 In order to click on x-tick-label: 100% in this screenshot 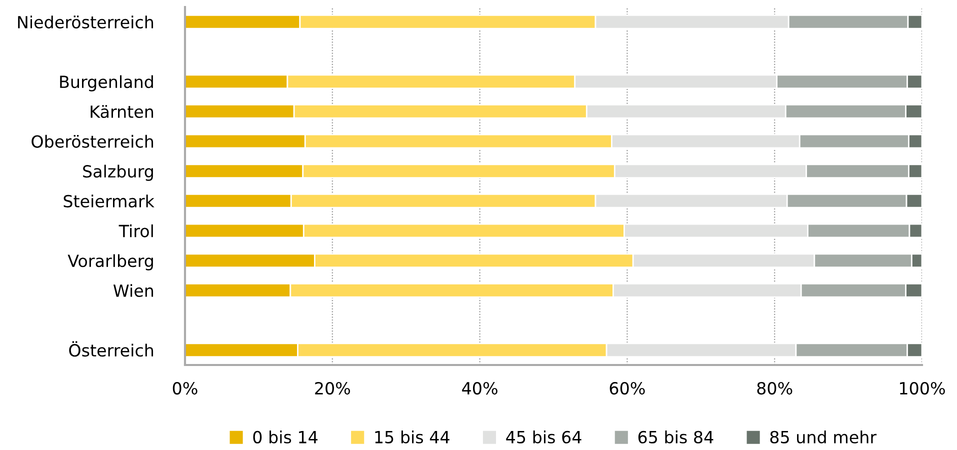, I will do `click(922, 388)`.